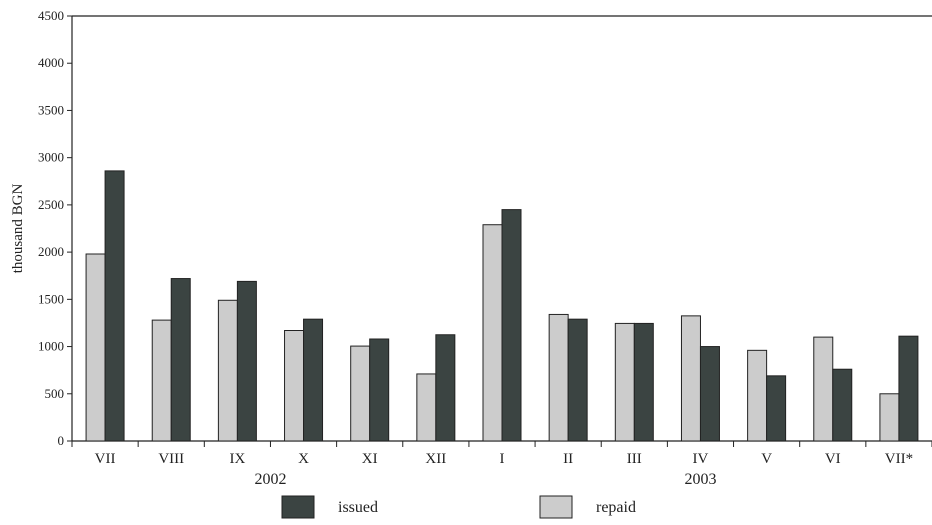 This screenshot has height=525, width=932. What do you see at coordinates (51, 346) in the screenshot?
I see `y-tick-label: 1000` at bounding box center [51, 346].